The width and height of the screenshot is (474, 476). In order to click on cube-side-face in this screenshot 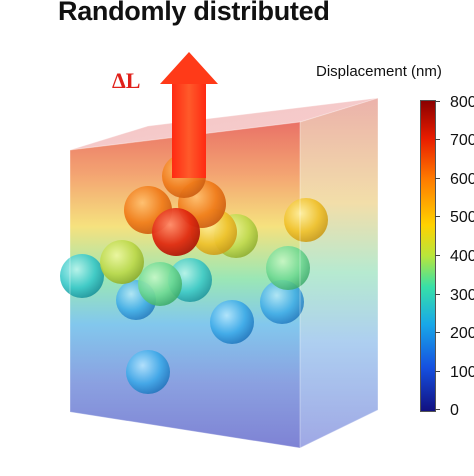, I will do `click(339, 273)`.